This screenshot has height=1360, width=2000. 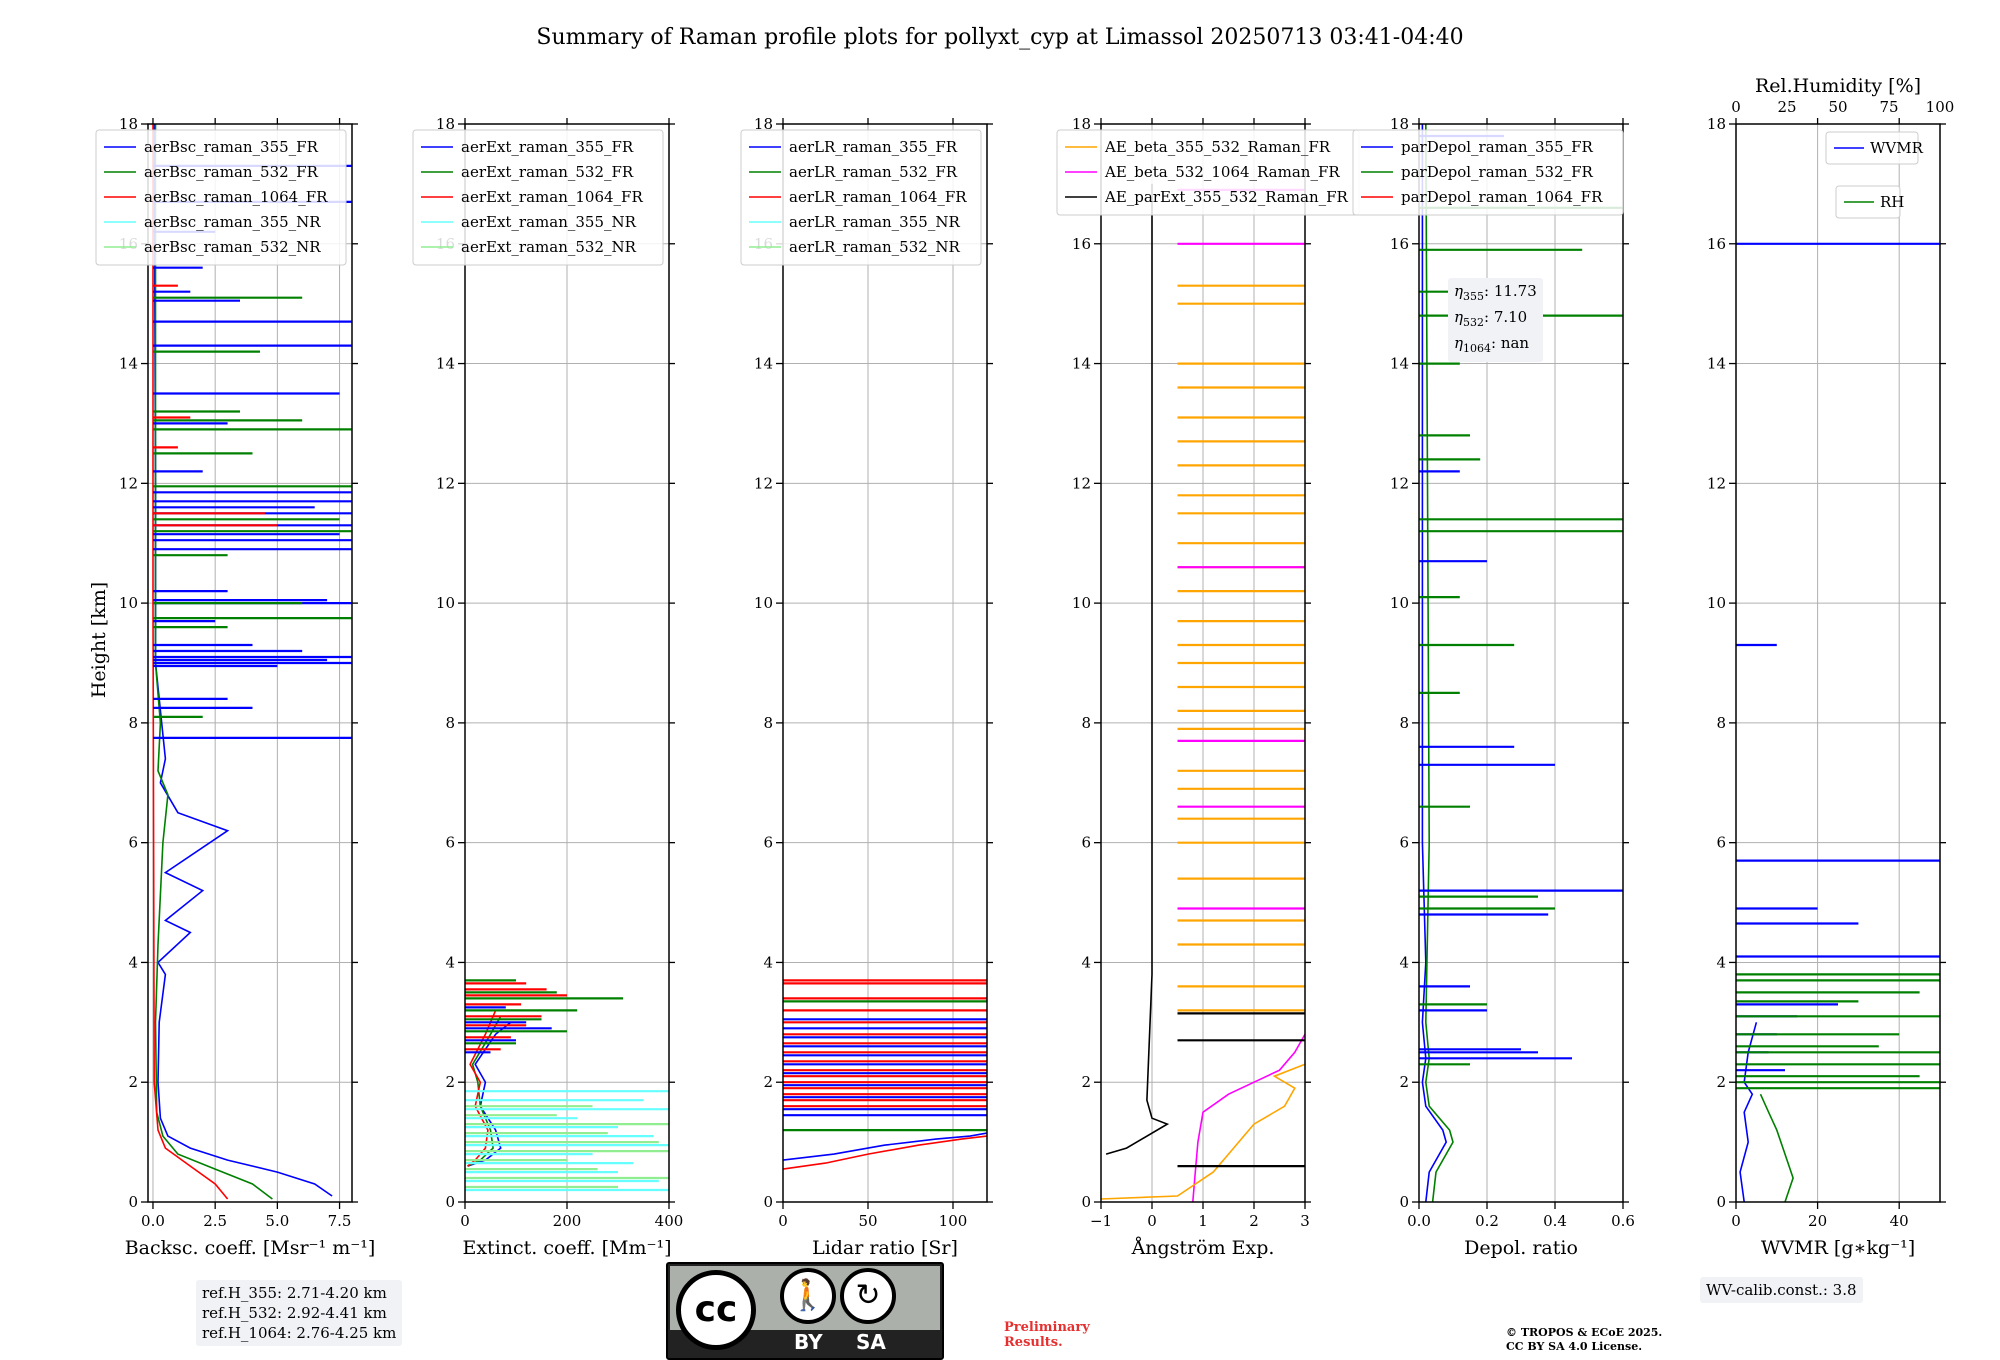 I want to click on x-axis-label: WVMR [g∗kg⁻¹], so click(x=1838, y=1248).